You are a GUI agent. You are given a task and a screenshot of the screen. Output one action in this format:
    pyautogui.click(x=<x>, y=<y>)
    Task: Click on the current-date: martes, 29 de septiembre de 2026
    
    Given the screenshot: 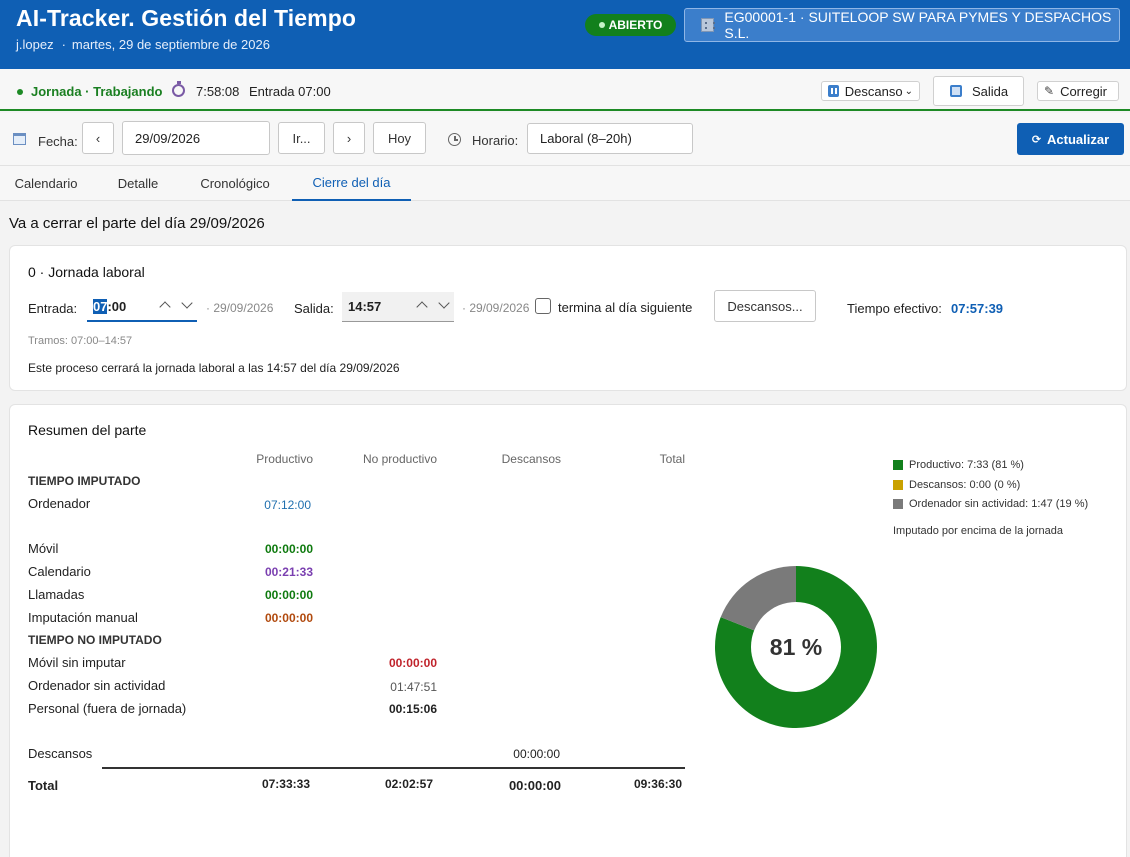 What is the action you would take?
    pyautogui.click(x=170, y=44)
    